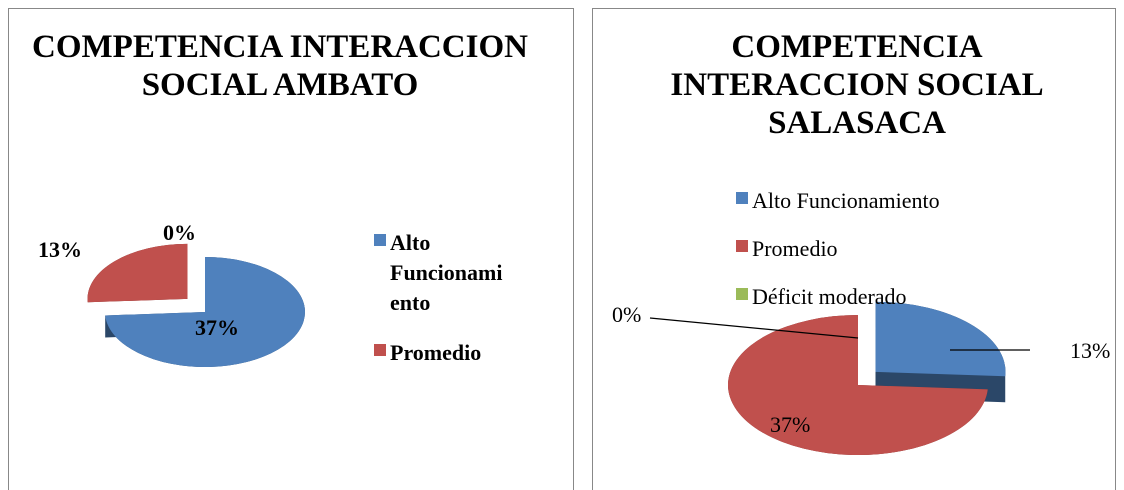 This screenshot has height=490, width=1124. Describe the element at coordinates (280, 66) in the screenshot. I see `chart-title: COMPETENCIA INTERACCION SOCIAL AMBATO` at that location.